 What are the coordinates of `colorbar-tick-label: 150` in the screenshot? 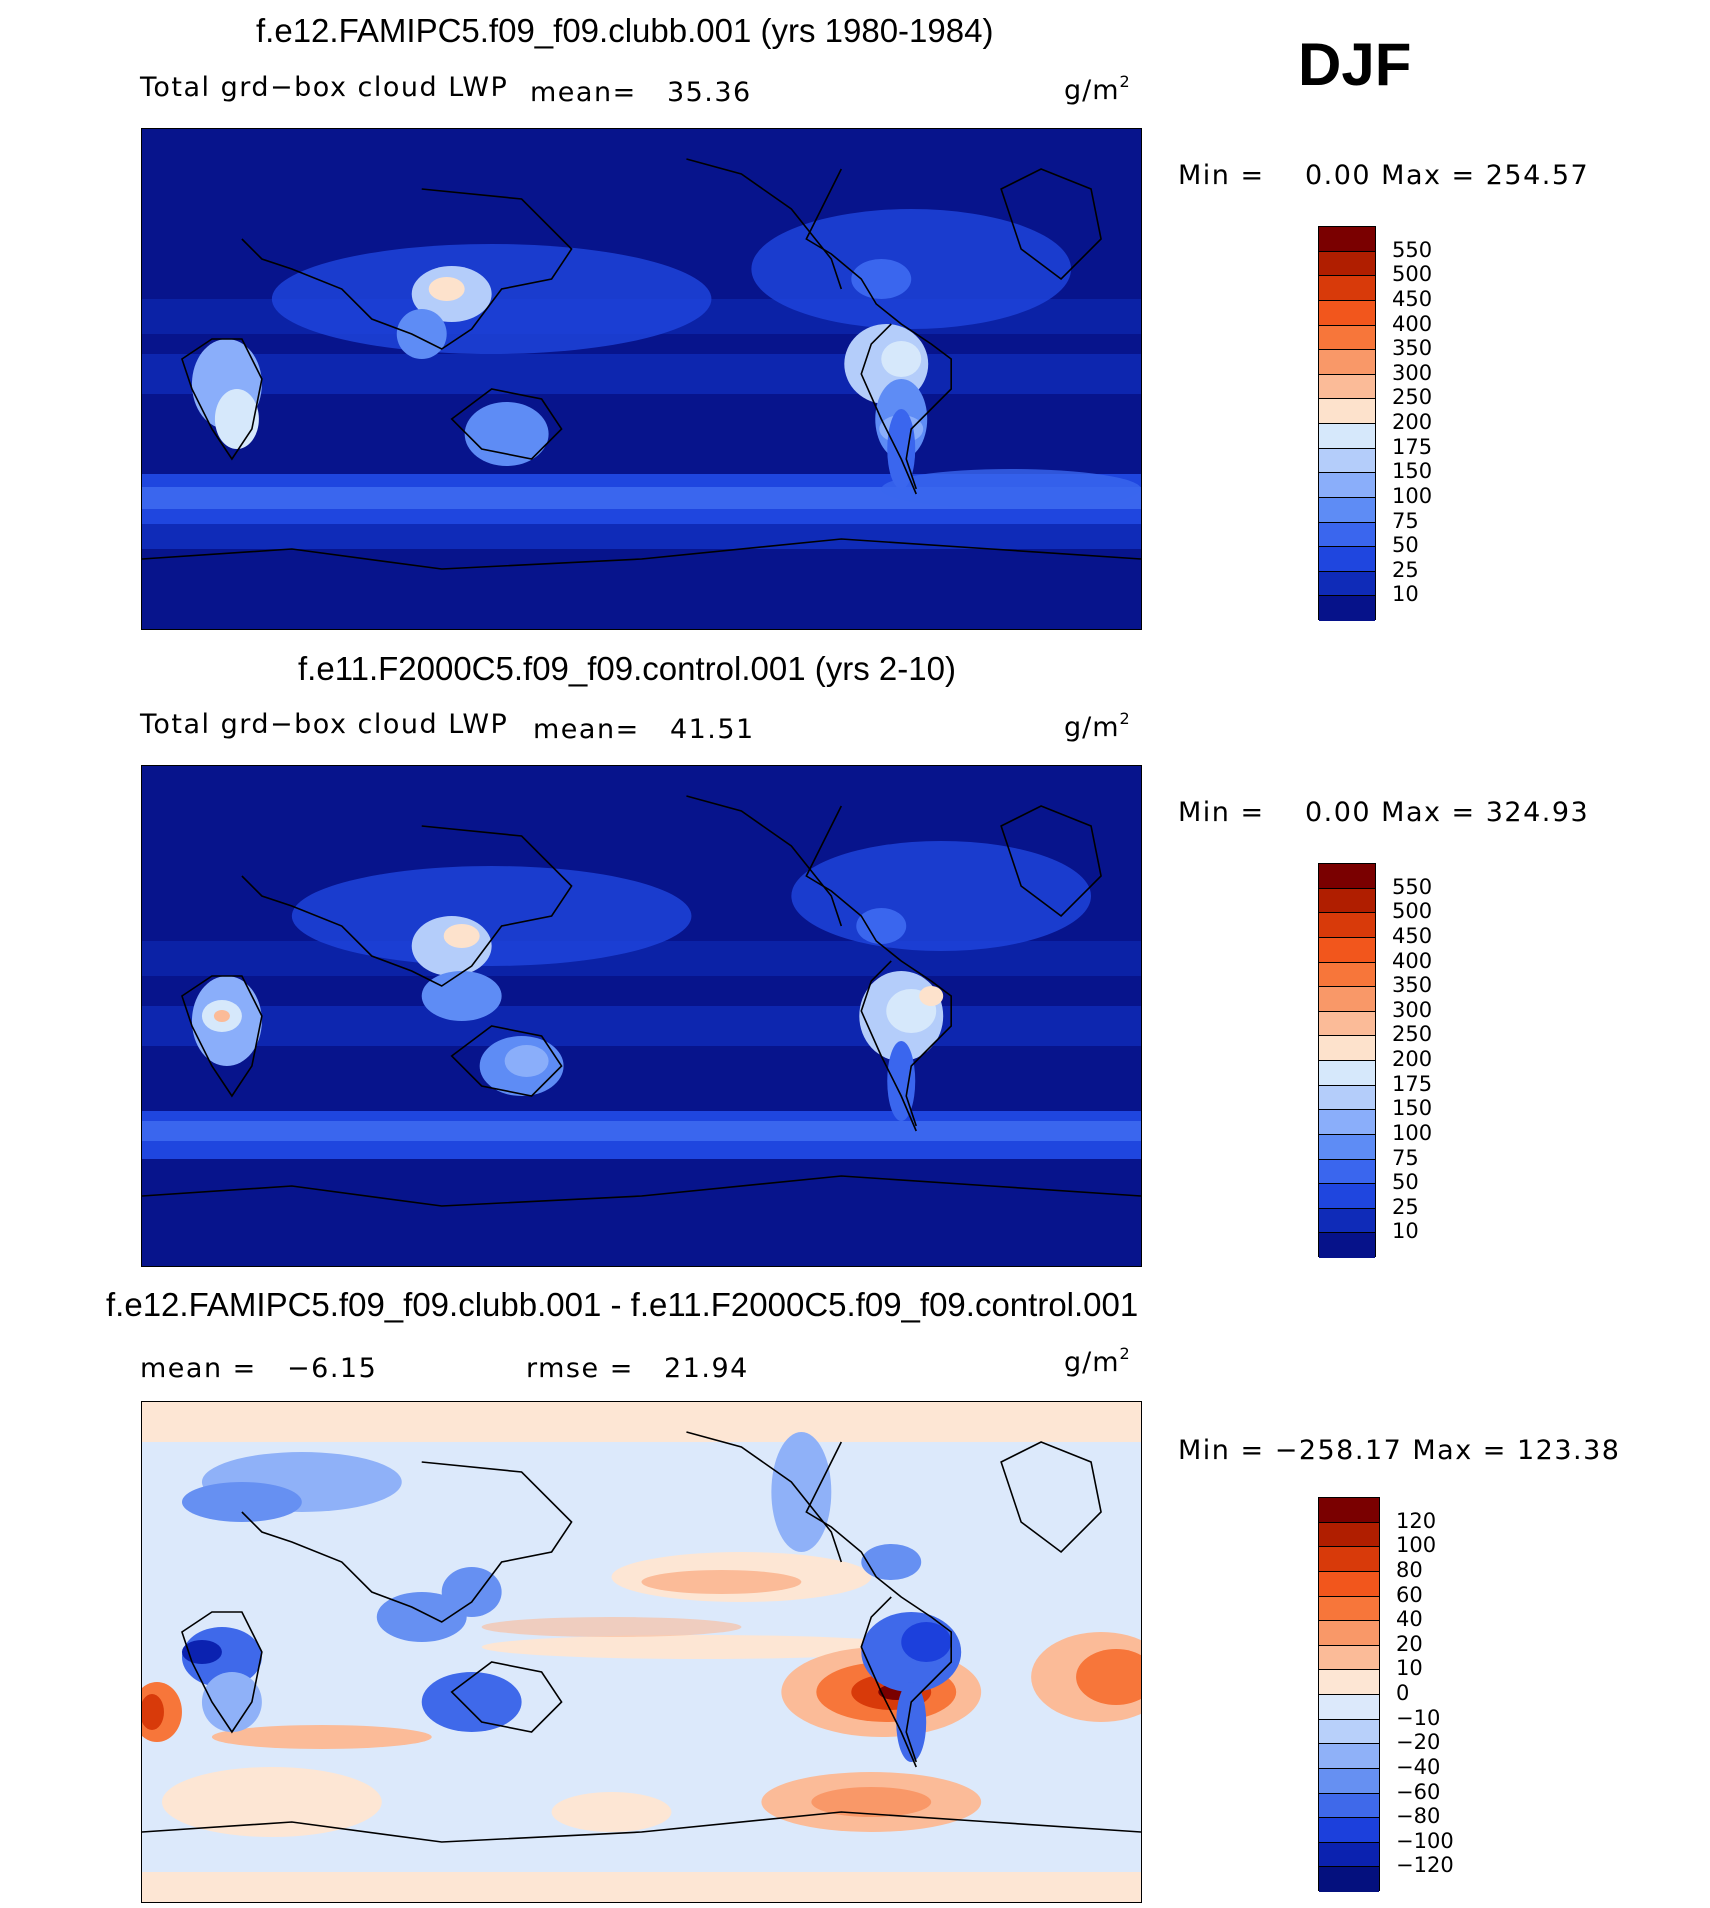 It's located at (1412, 1108).